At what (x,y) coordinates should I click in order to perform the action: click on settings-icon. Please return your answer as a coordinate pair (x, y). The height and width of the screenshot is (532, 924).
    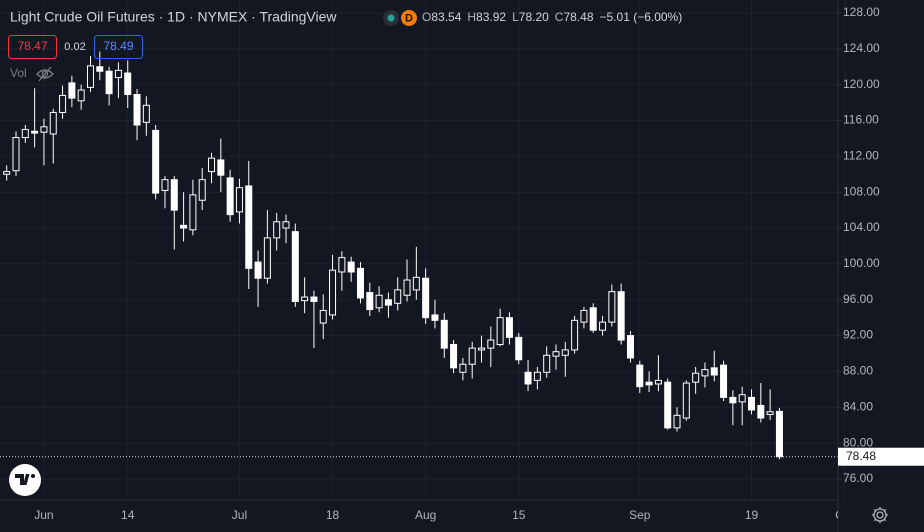
    Looking at the image, I should click on (880, 515).